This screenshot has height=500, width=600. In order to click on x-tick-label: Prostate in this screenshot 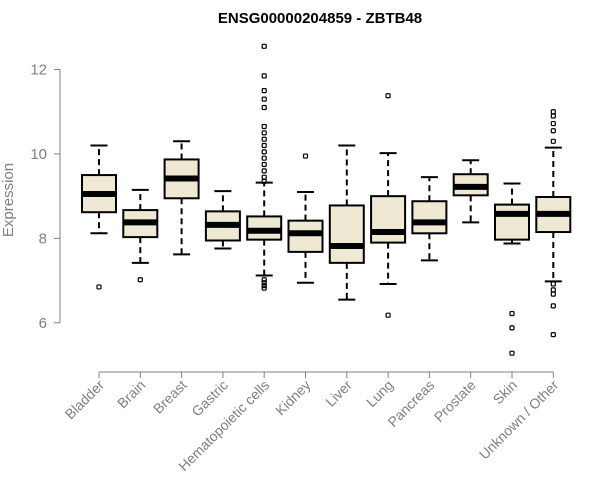, I will do `click(455, 401)`.